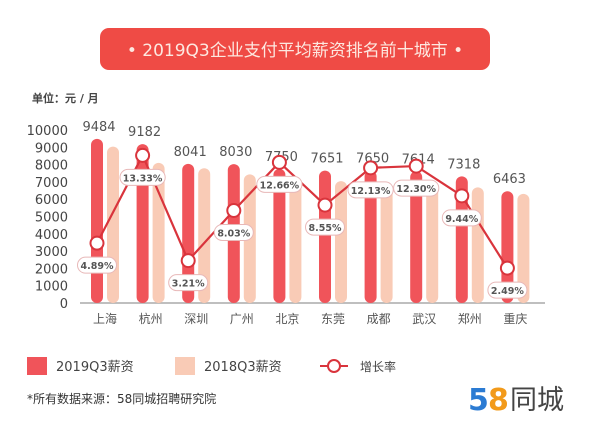 This screenshot has height=430, width=600. I want to click on x-tick-label: 杭州, so click(151, 318).